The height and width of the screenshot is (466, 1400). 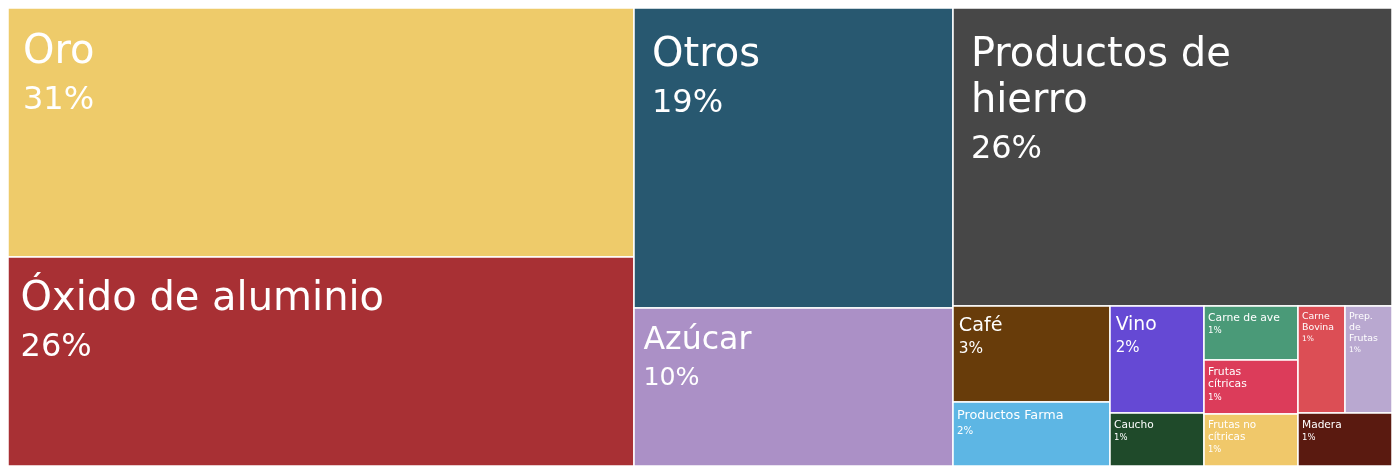 What do you see at coordinates (58, 97) in the screenshot?
I see `data-label: 31%` at bounding box center [58, 97].